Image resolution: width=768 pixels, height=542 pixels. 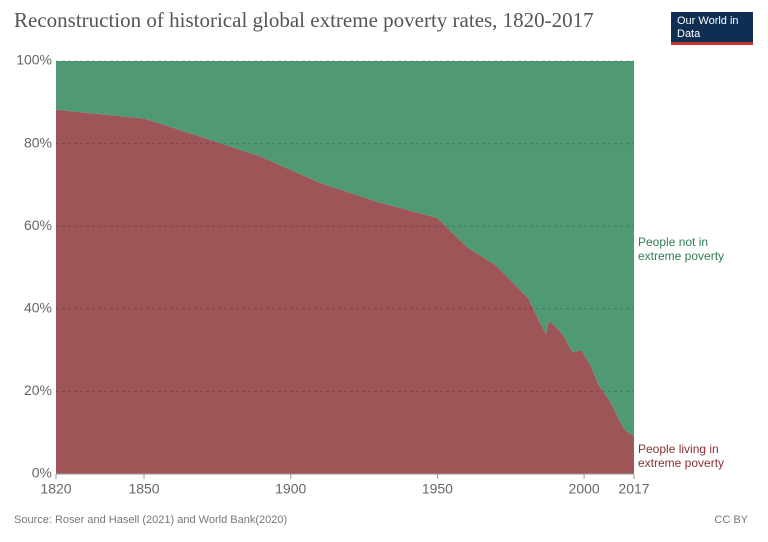 I want to click on x-tick-label: 2017, so click(x=633, y=489).